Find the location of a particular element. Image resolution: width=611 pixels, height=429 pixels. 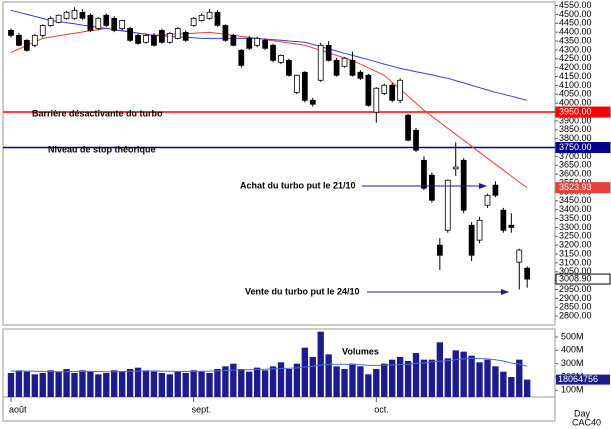

ma-last-box is located at coordinates (583, 188).